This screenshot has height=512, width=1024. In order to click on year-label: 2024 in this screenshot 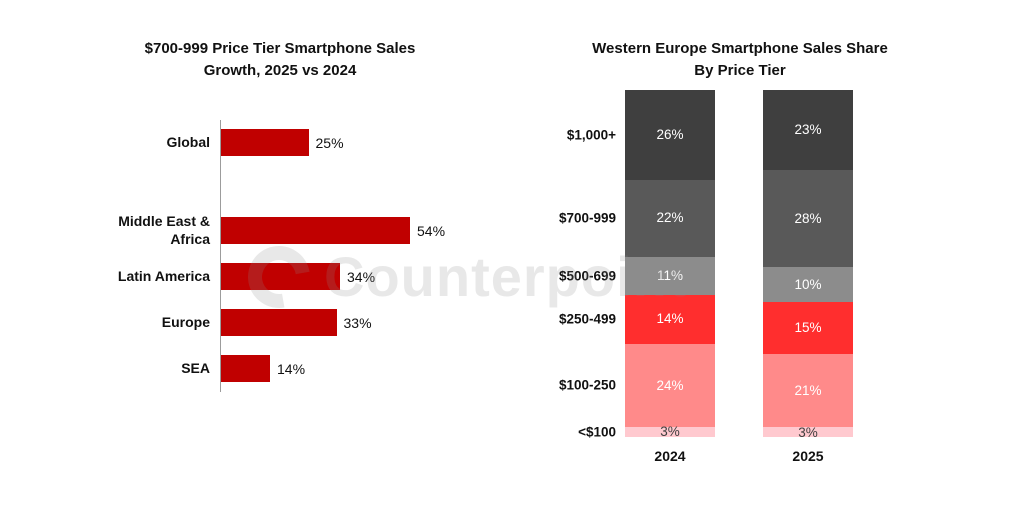, I will do `click(670, 455)`.